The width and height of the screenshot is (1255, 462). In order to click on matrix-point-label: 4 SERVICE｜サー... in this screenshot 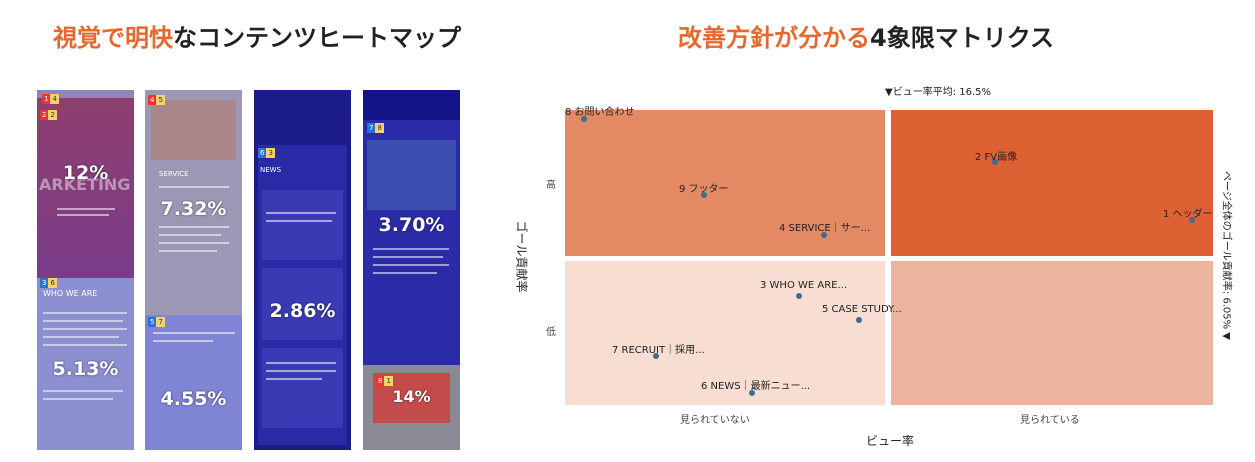, I will do `click(825, 228)`.